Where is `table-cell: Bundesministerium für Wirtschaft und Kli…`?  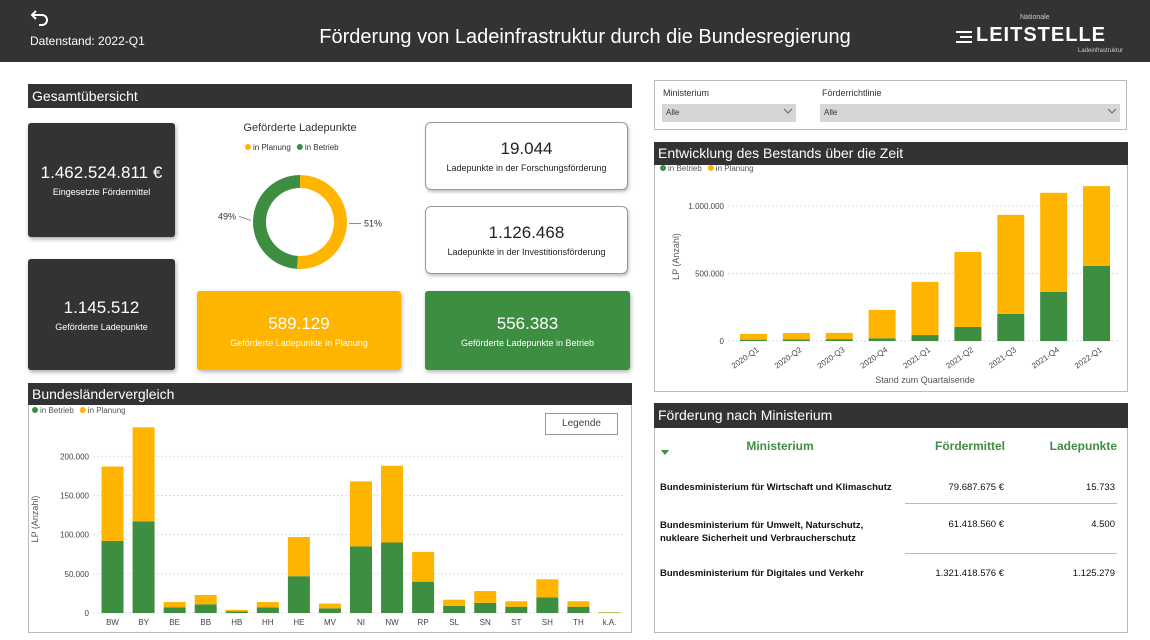 table-cell: Bundesministerium für Wirtschaft und Kli… is located at coordinates (776, 487).